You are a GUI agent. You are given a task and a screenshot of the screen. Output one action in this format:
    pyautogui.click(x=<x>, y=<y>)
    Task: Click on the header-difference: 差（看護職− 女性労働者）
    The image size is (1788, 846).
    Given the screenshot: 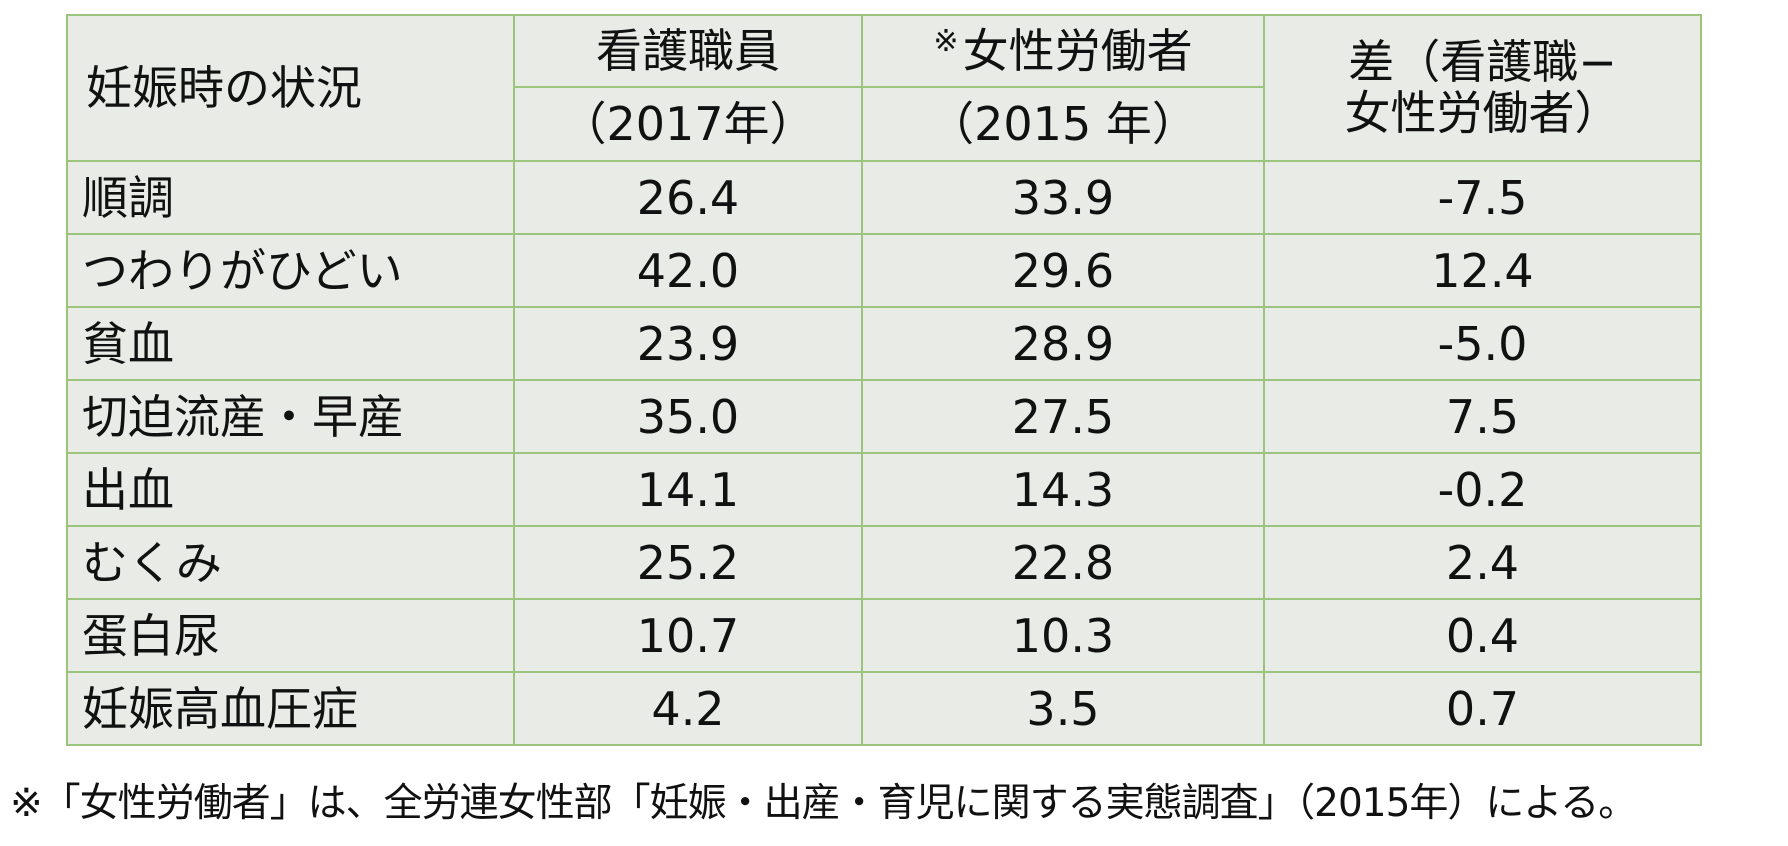 What is the action you would take?
    pyautogui.click(x=1482, y=88)
    